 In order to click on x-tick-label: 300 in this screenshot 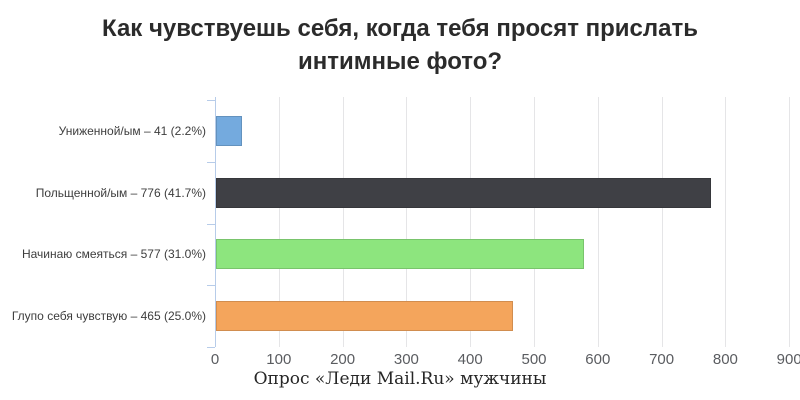, I will do `click(406, 359)`.